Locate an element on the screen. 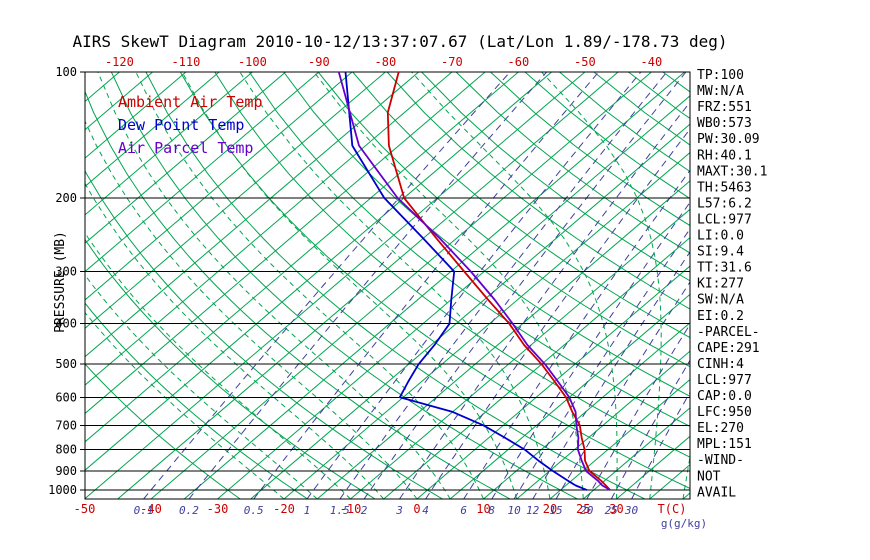 This screenshot has height=560, width=870. top-temp-tick-label: -70 is located at coordinates (452, 62).